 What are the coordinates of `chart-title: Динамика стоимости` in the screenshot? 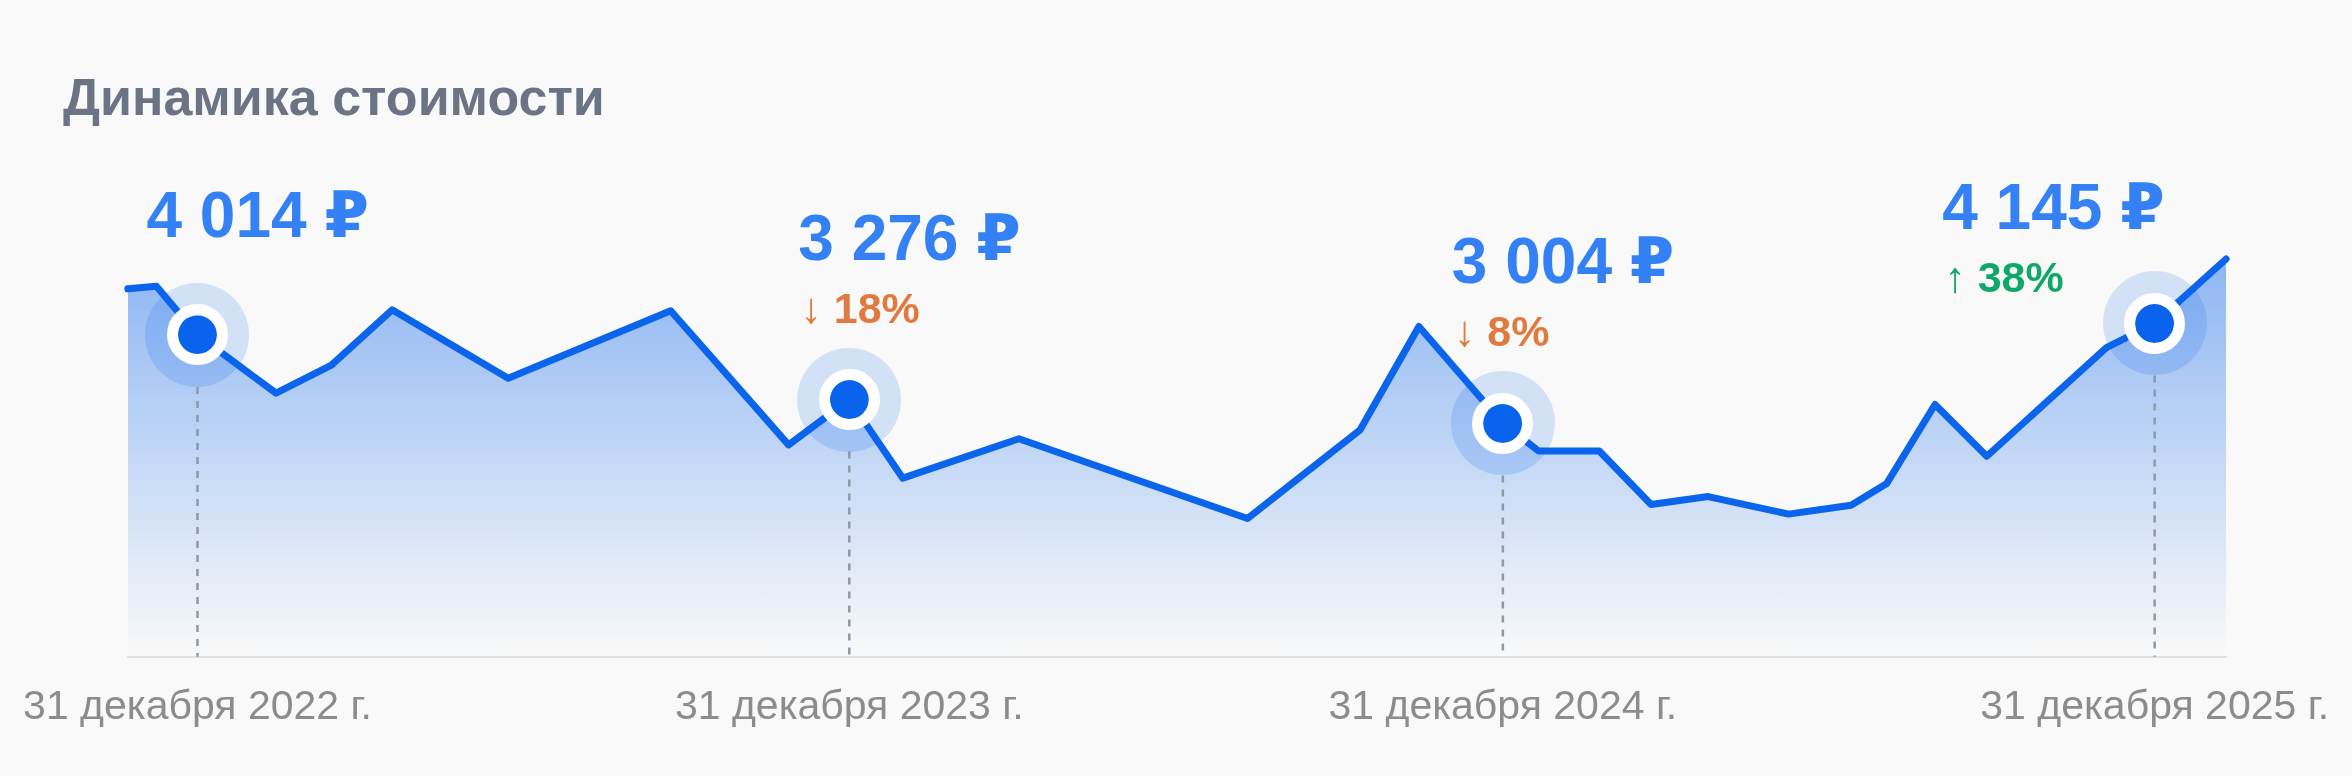 It's located at (334, 97).